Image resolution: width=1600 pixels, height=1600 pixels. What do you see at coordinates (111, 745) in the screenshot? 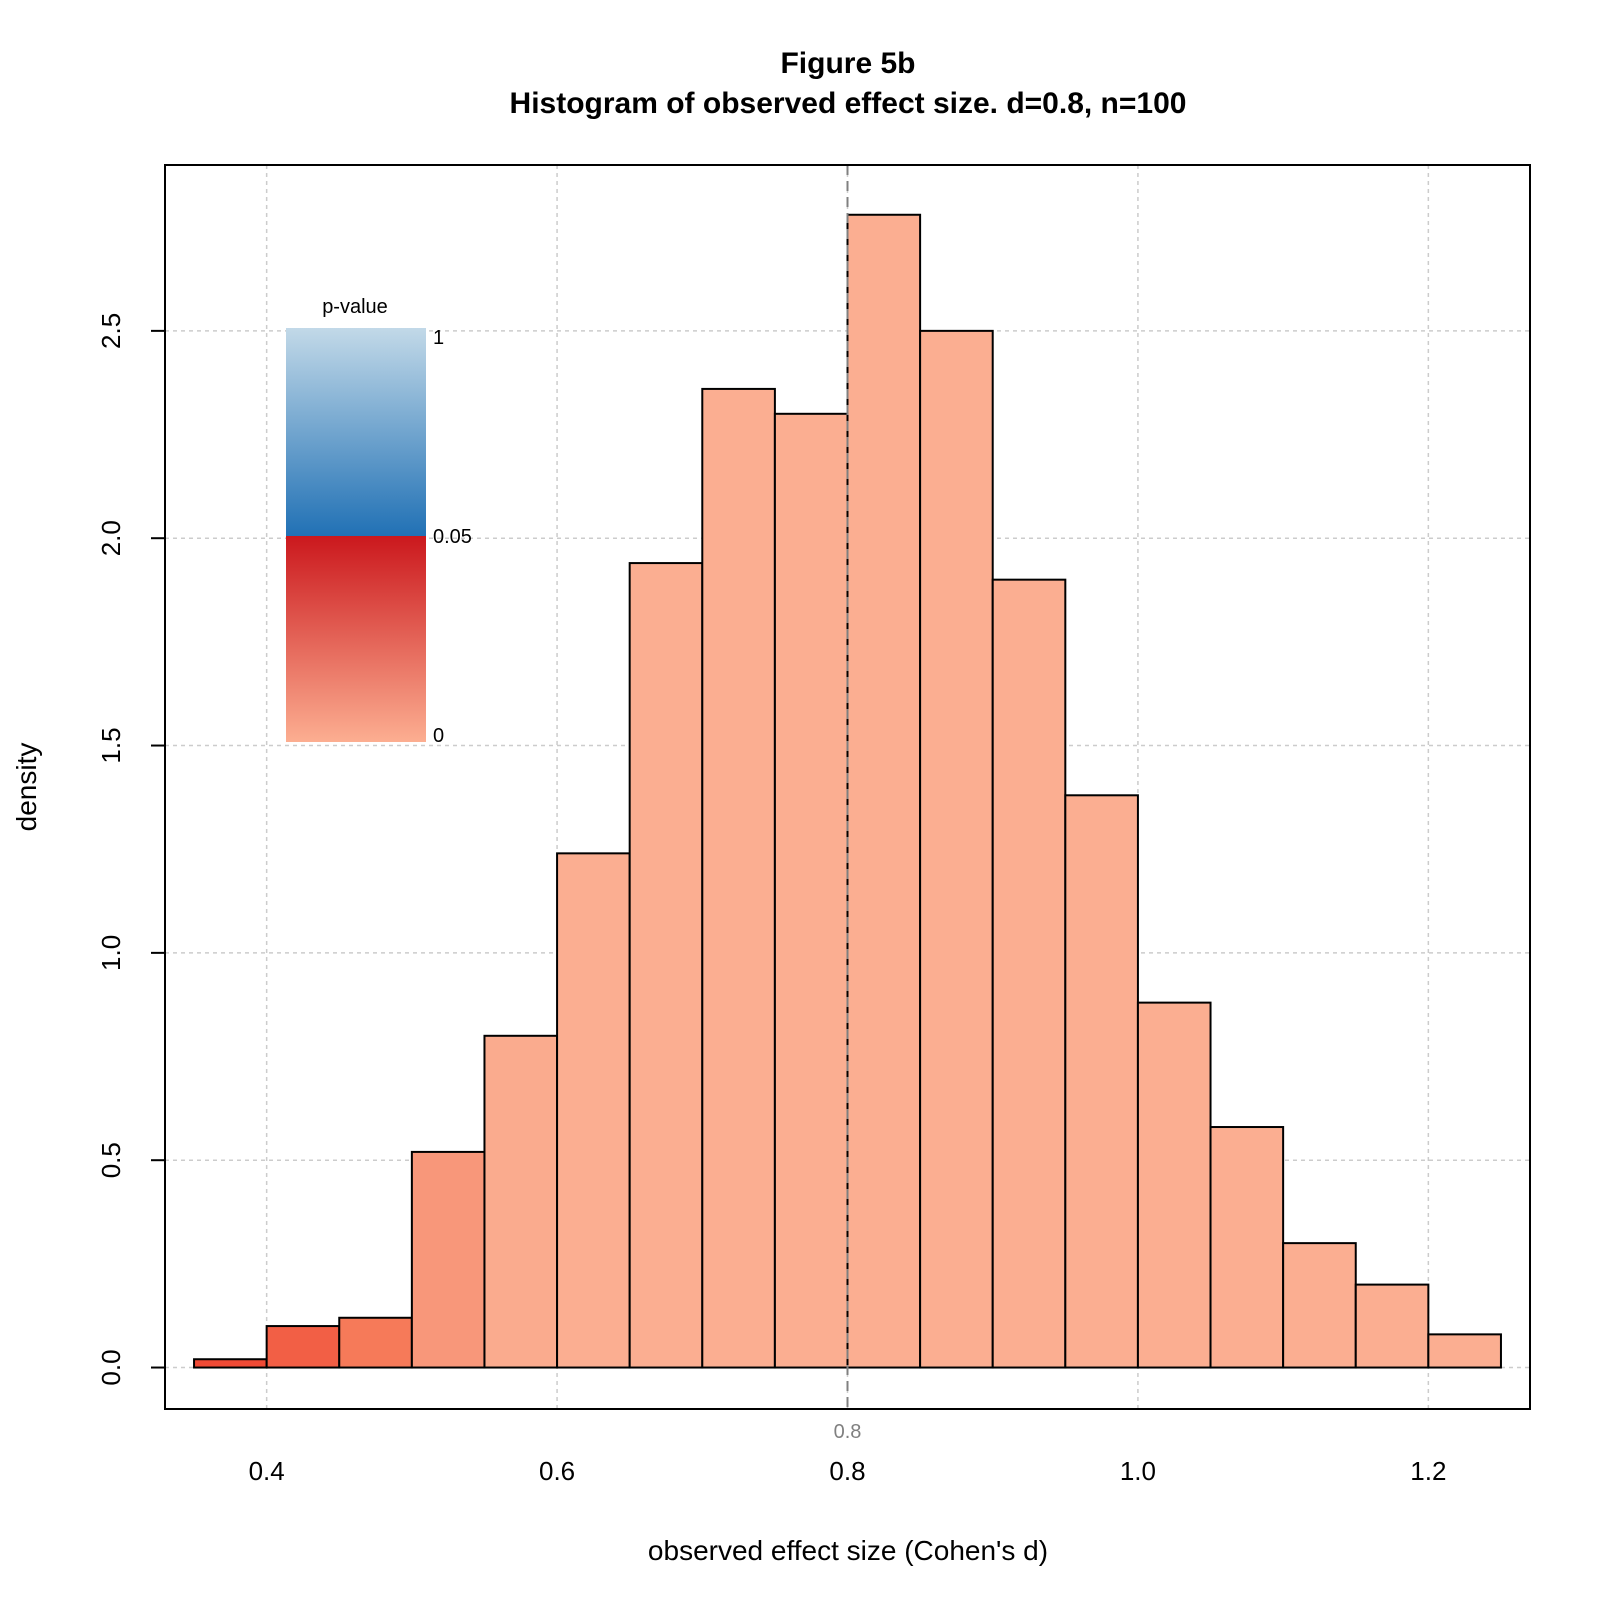
I see `y-tick-label-3: 1.5` at bounding box center [111, 745].